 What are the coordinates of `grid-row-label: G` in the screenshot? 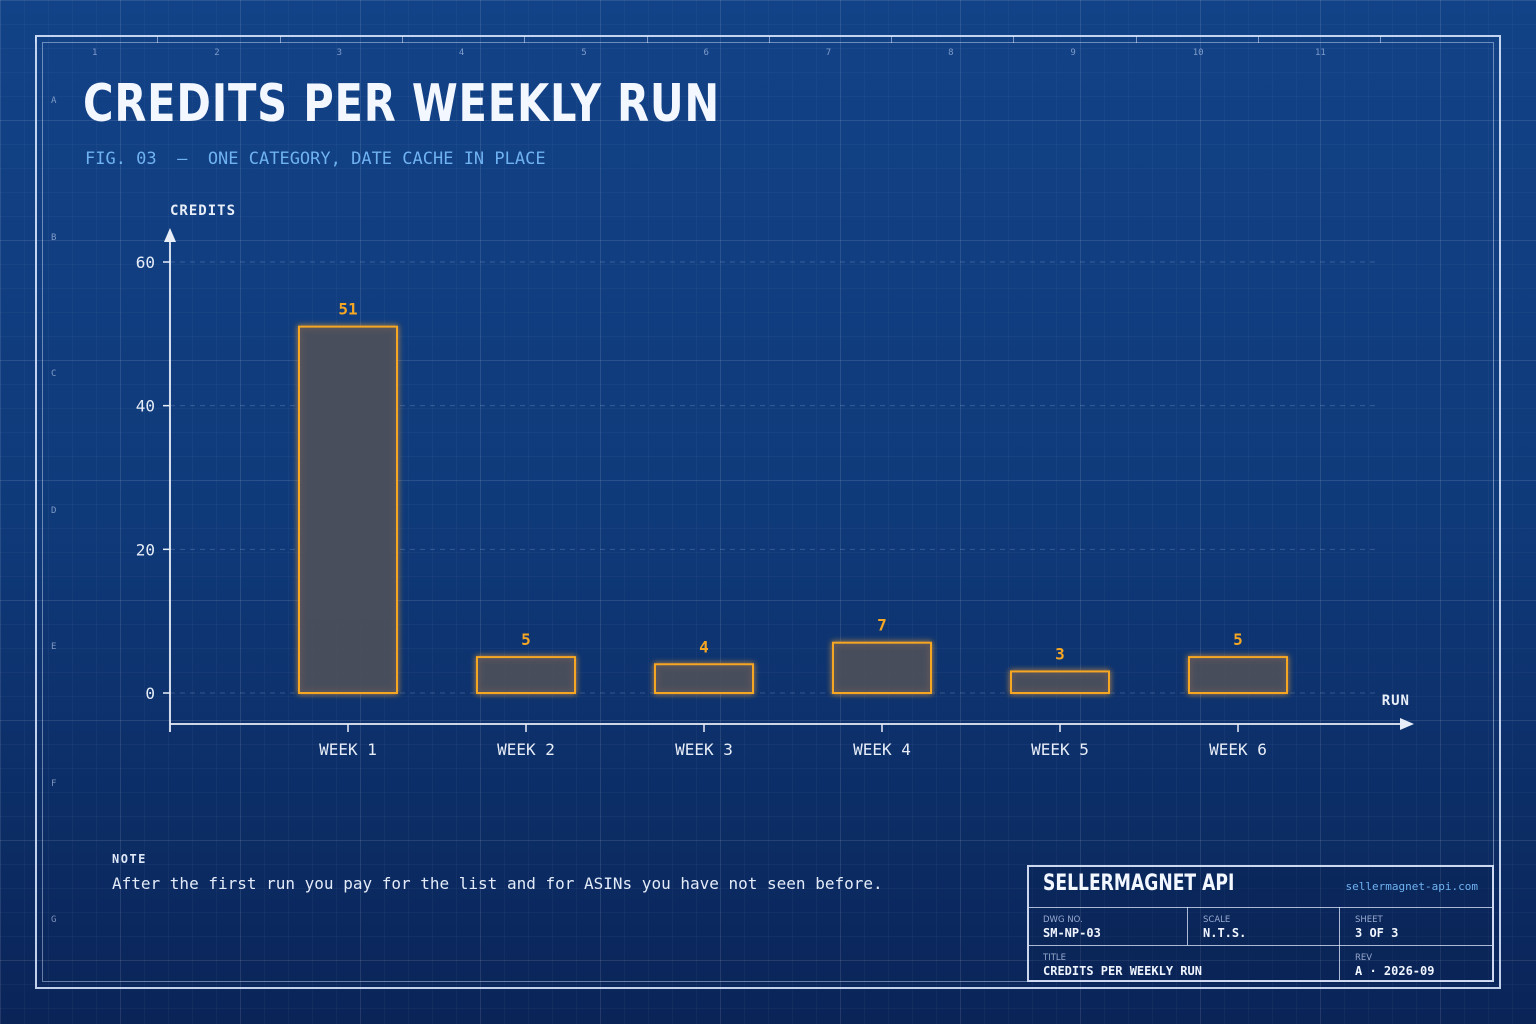 It's located at (54, 920).